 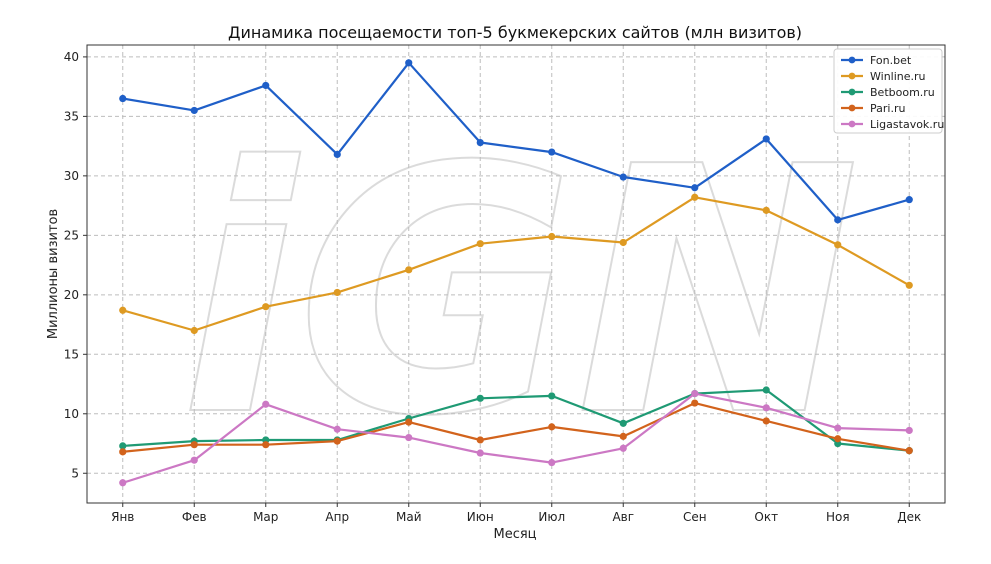 I want to click on x-axis-title: Месяц, so click(x=514, y=534).